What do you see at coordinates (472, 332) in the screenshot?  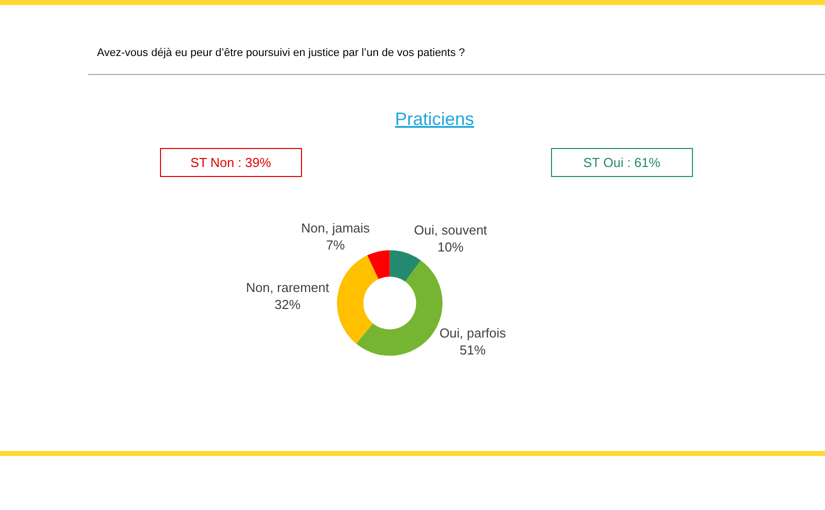 I see `slice-label: Oui, parfois` at bounding box center [472, 332].